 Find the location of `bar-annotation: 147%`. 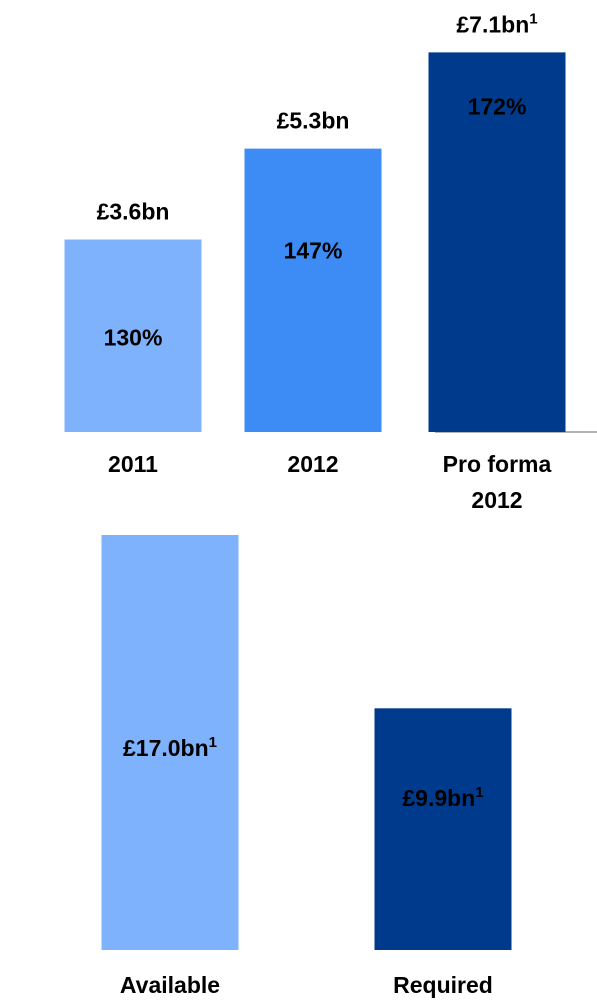

bar-annotation: 147% is located at coordinates (313, 251).